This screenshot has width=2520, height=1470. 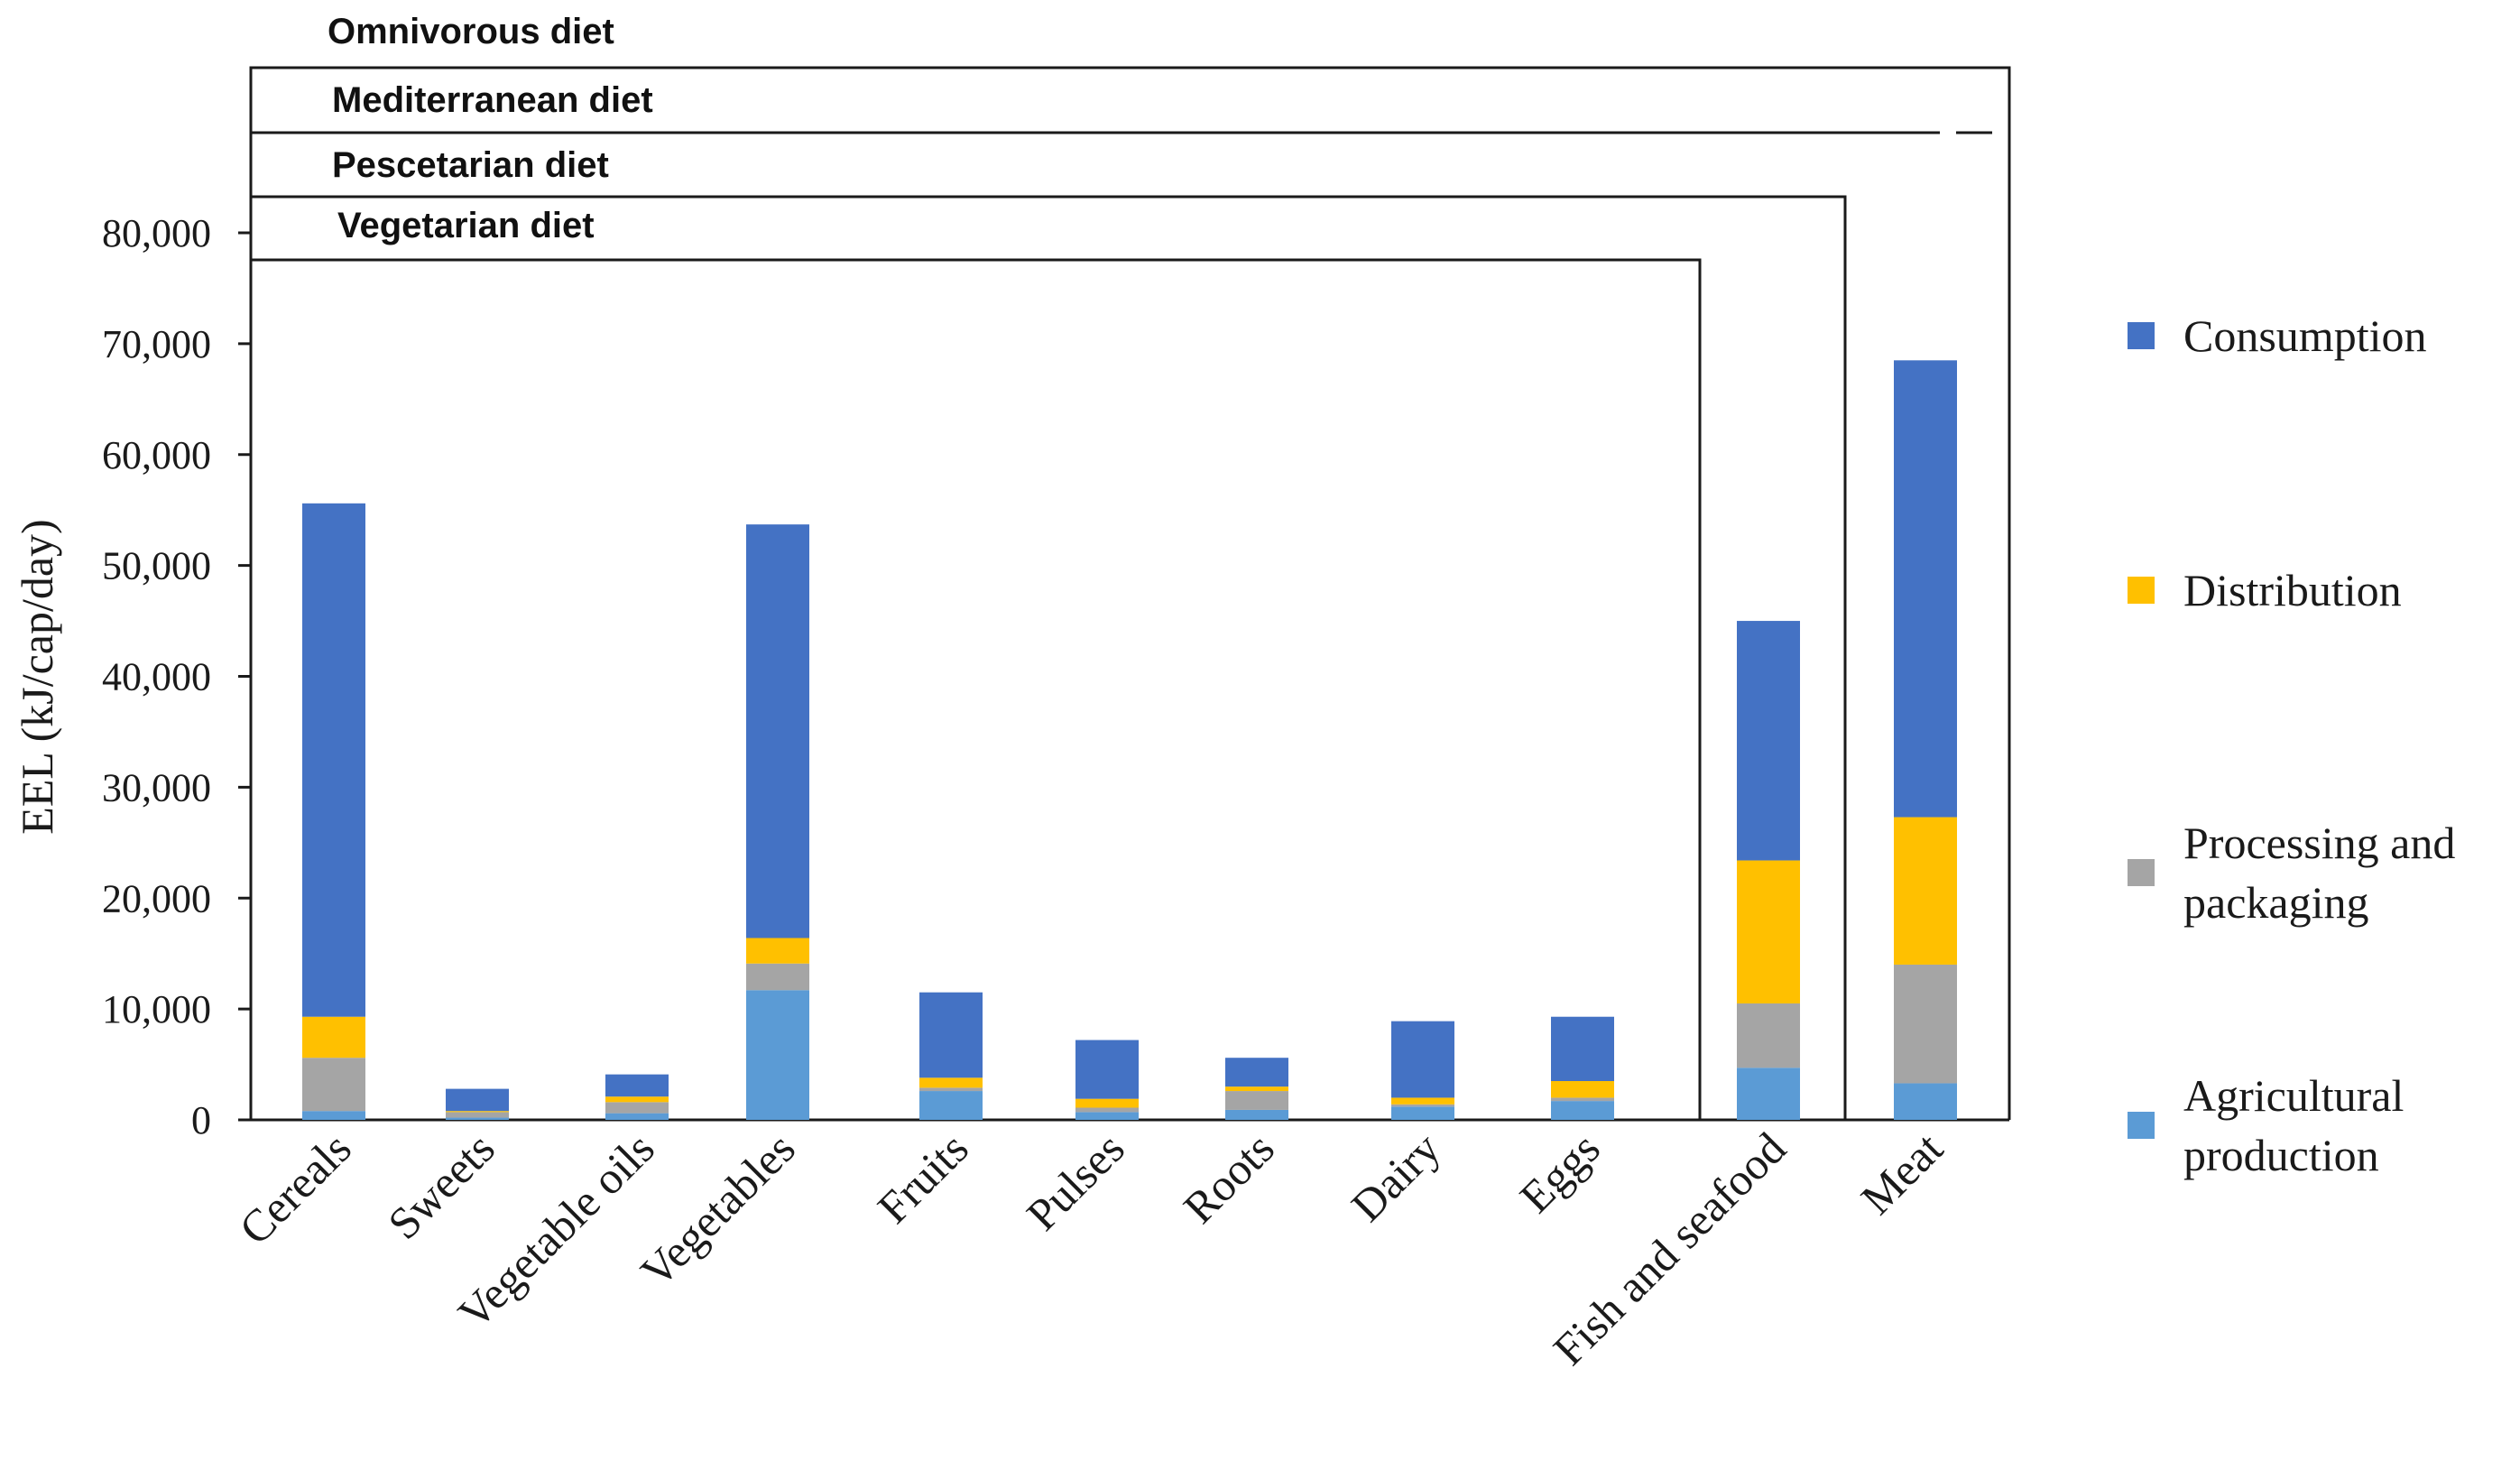 I want to click on bar-stack-fruits, so click(x=951, y=1056).